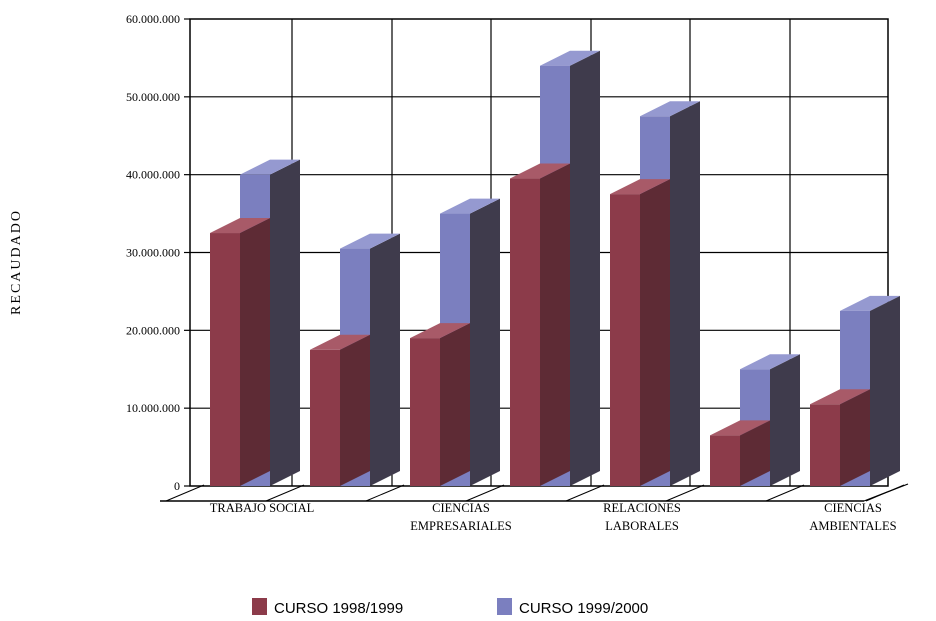 This screenshot has height=621, width=936. What do you see at coordinates (153, 19) in the screenshot?
I see `y-tick-label: 60.000.000` at bounding box center [153, 19].